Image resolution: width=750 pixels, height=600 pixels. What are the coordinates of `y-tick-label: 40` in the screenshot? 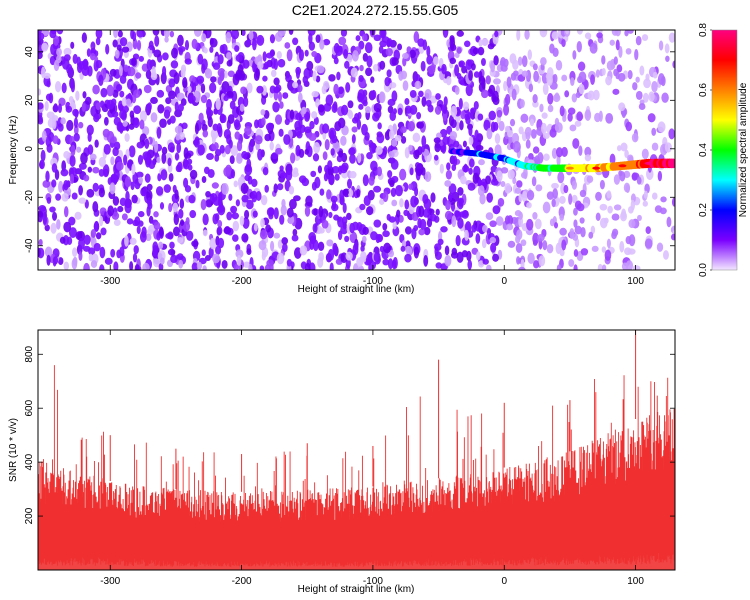 It's located at (29, 52).